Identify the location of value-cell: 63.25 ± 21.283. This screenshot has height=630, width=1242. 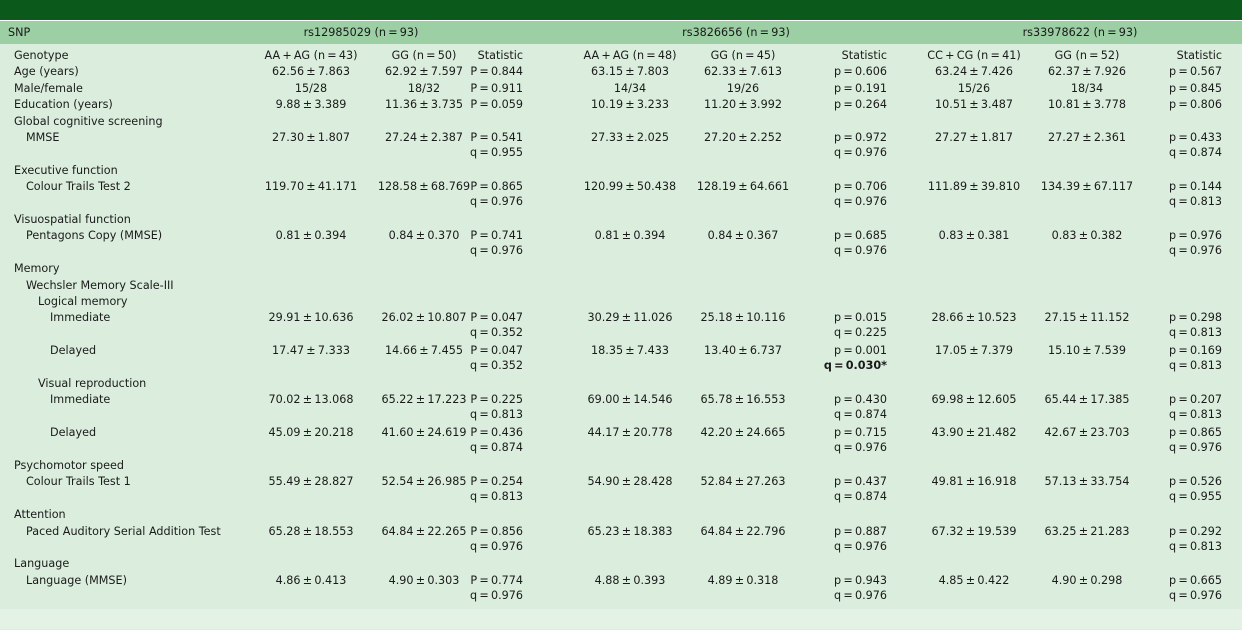
(1087, 531).